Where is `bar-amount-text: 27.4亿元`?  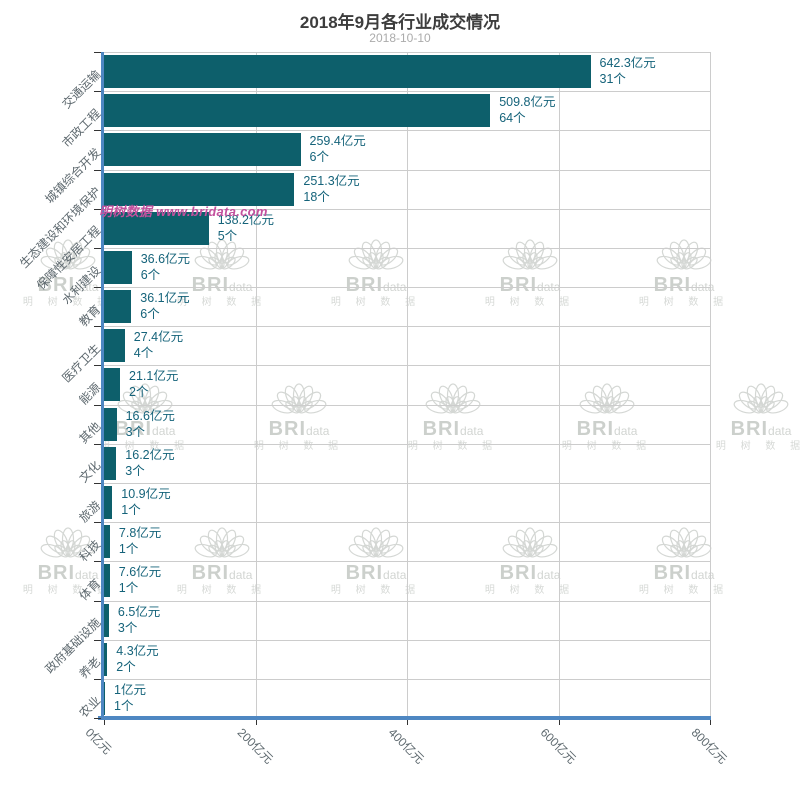
bar-amount-text: 27.4亿元 is located at coordinates (158, 337).